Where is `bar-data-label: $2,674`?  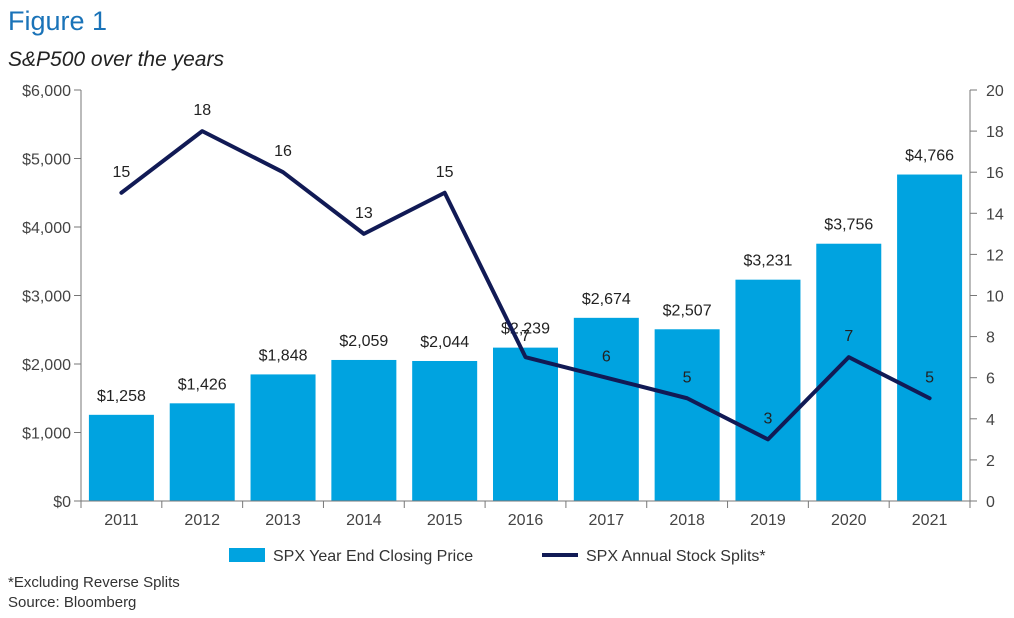
bar-data-label: $2,674 is located at coordinates (606, 299).